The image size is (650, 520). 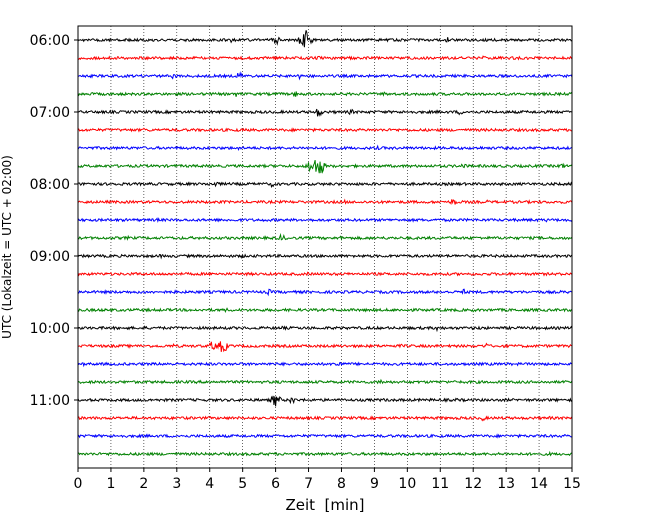 What do you see at coordinates (7, 247) in the screenshot?
I see `y-axis-label: UTC (Lokalzeit = UTC + 02:00)` at bounding box center [7, 247].